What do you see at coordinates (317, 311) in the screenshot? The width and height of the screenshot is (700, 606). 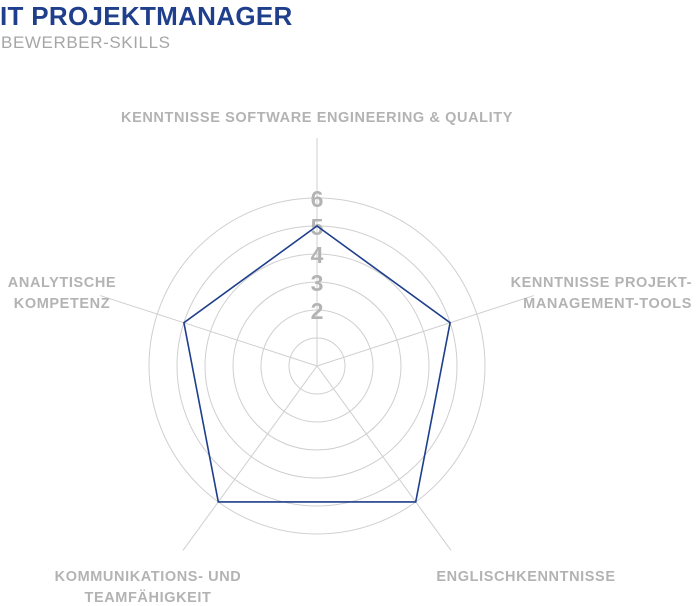 I see `tick-label: 2` at bounding box center [317, 311].